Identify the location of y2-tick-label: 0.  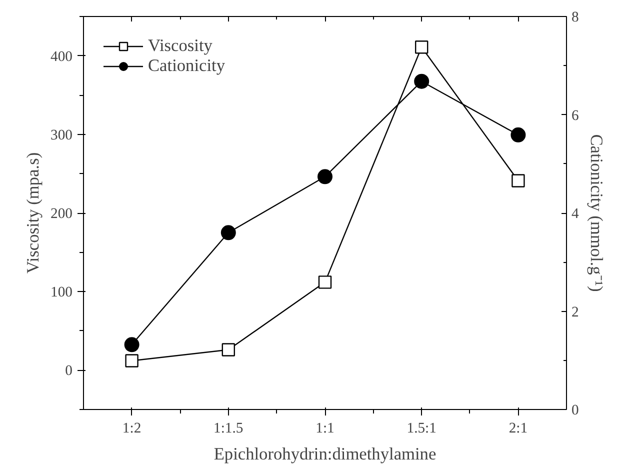
(575, 410).